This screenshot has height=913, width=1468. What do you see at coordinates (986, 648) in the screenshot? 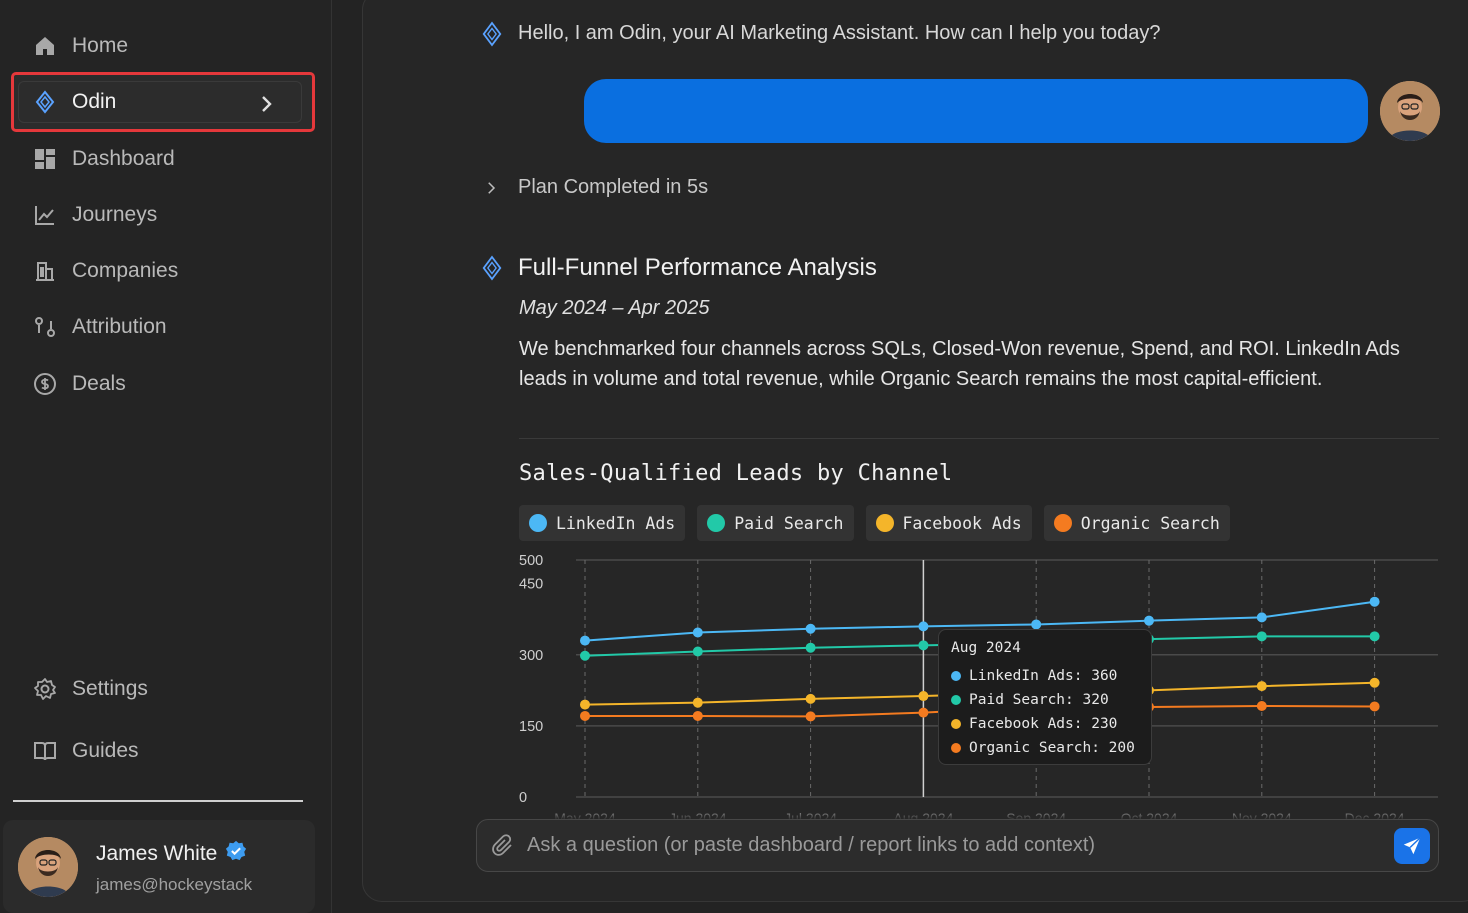
I see `tooltip-title: Aug 2024` at bounding box center [986, 648].